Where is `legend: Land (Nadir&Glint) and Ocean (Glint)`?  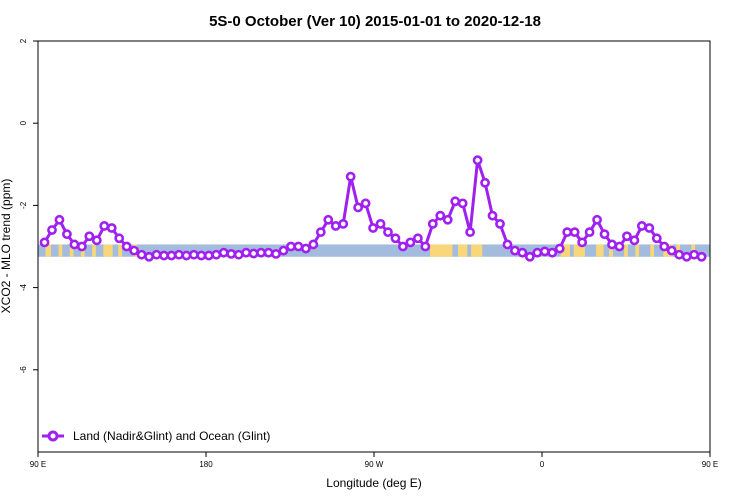
legend: Land (Nadir&Glint) and Ocean (Glint) is located at coordinates (156, 436).